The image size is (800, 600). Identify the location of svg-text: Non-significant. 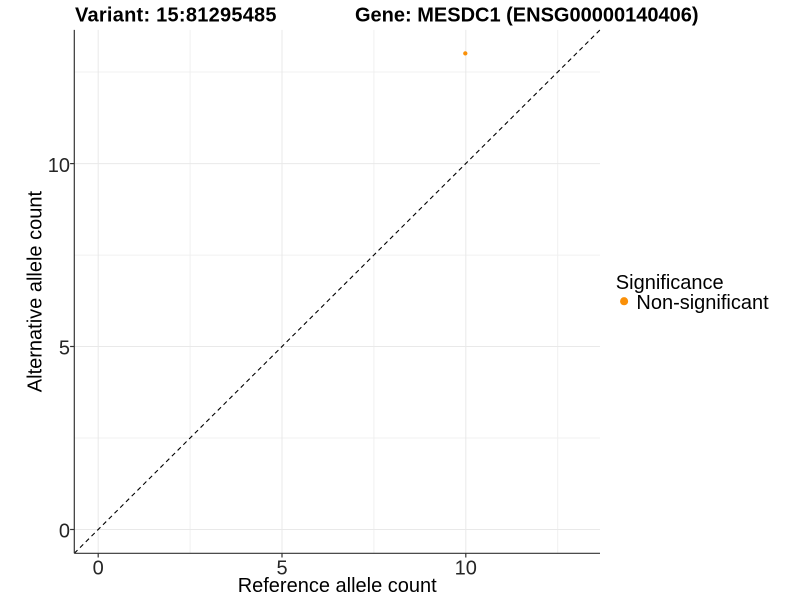
(702, 303).